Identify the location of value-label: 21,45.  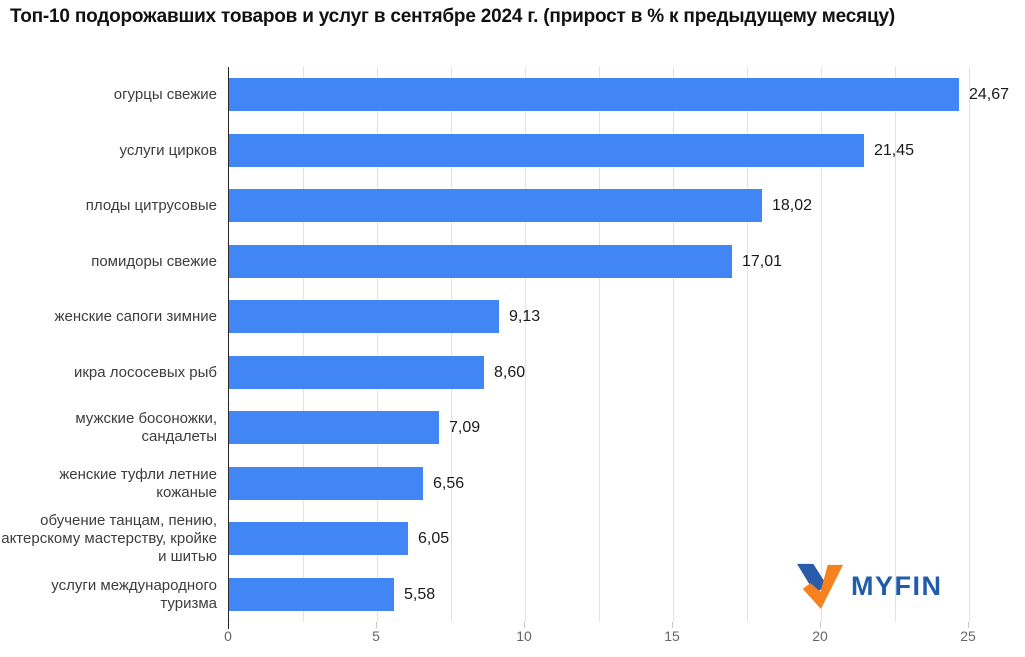
(894, 150).